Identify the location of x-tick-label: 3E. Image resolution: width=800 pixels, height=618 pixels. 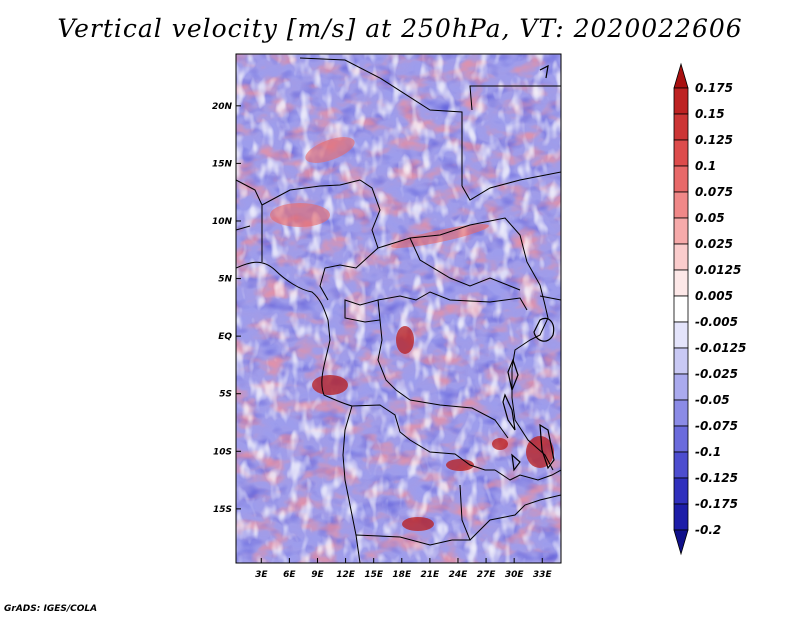
(261, 575).